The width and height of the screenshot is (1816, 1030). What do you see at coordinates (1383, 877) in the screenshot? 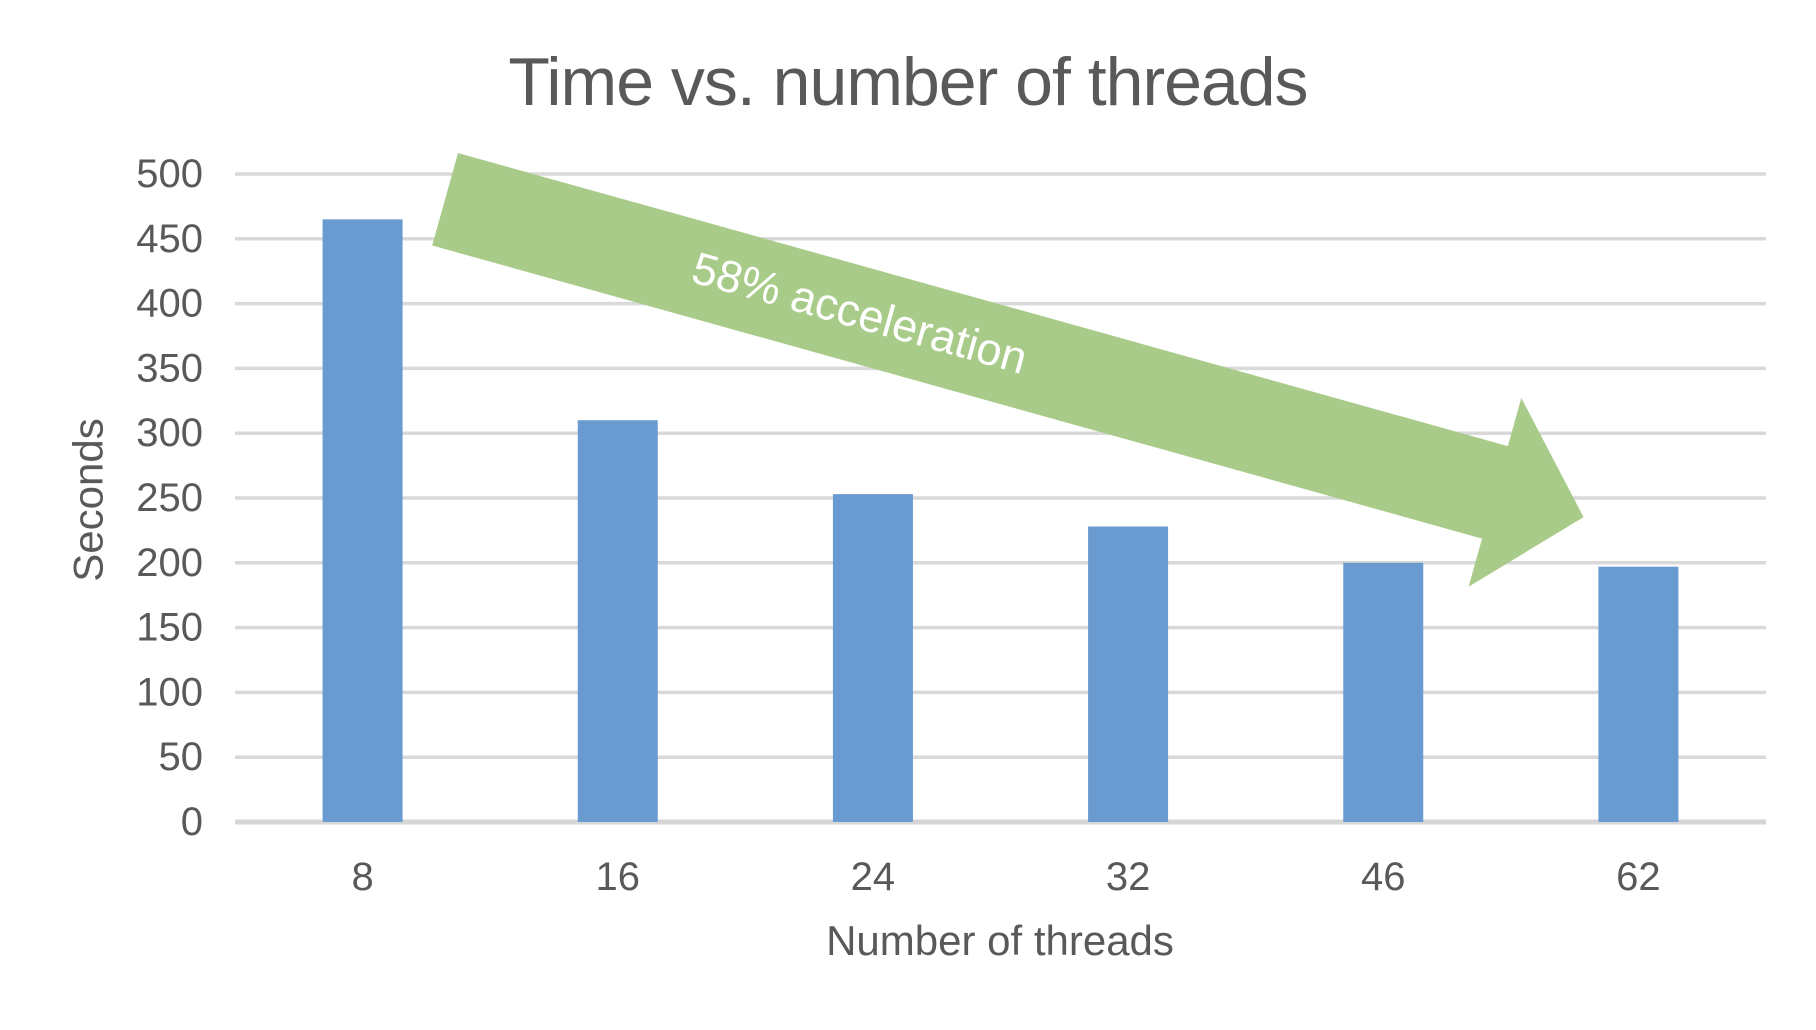
I see `x-tick-label: 46` at bounding box center [1383, 877].